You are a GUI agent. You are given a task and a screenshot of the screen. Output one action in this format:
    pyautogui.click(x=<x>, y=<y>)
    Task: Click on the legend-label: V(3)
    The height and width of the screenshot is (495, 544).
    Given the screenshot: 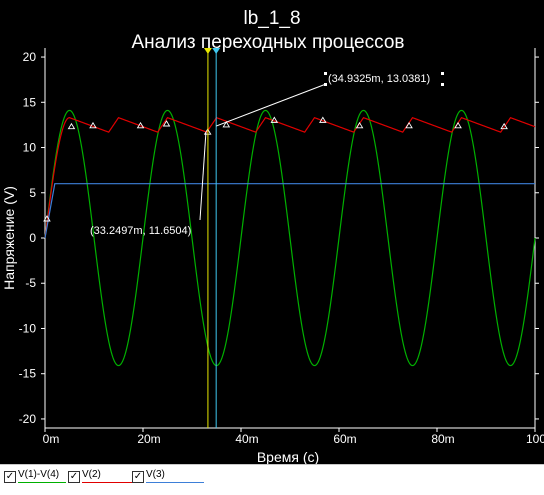 What is the action you would take?
    pyautogui.click(x=155, y=474)
    